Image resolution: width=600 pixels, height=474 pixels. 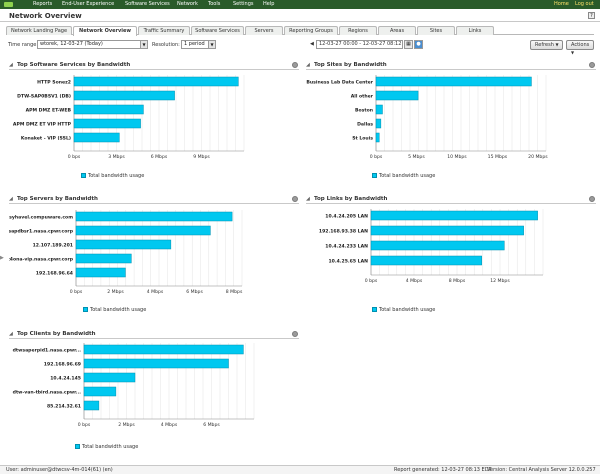 What do you see at coordinates (264, 30) in the screenshot?
I see `tab-servers: Servers` at bounding box center [264, 30].